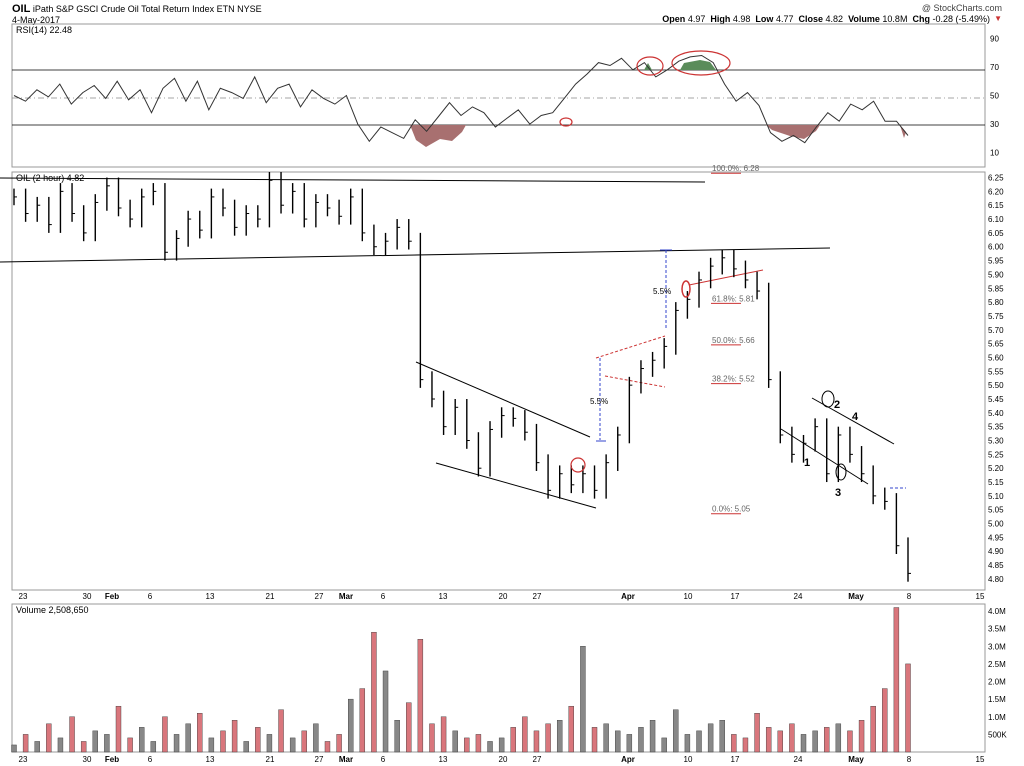 The height and width of the screenshot is (766, 1024). I want to click on rsi-oversold-fill, so click(903, 131).